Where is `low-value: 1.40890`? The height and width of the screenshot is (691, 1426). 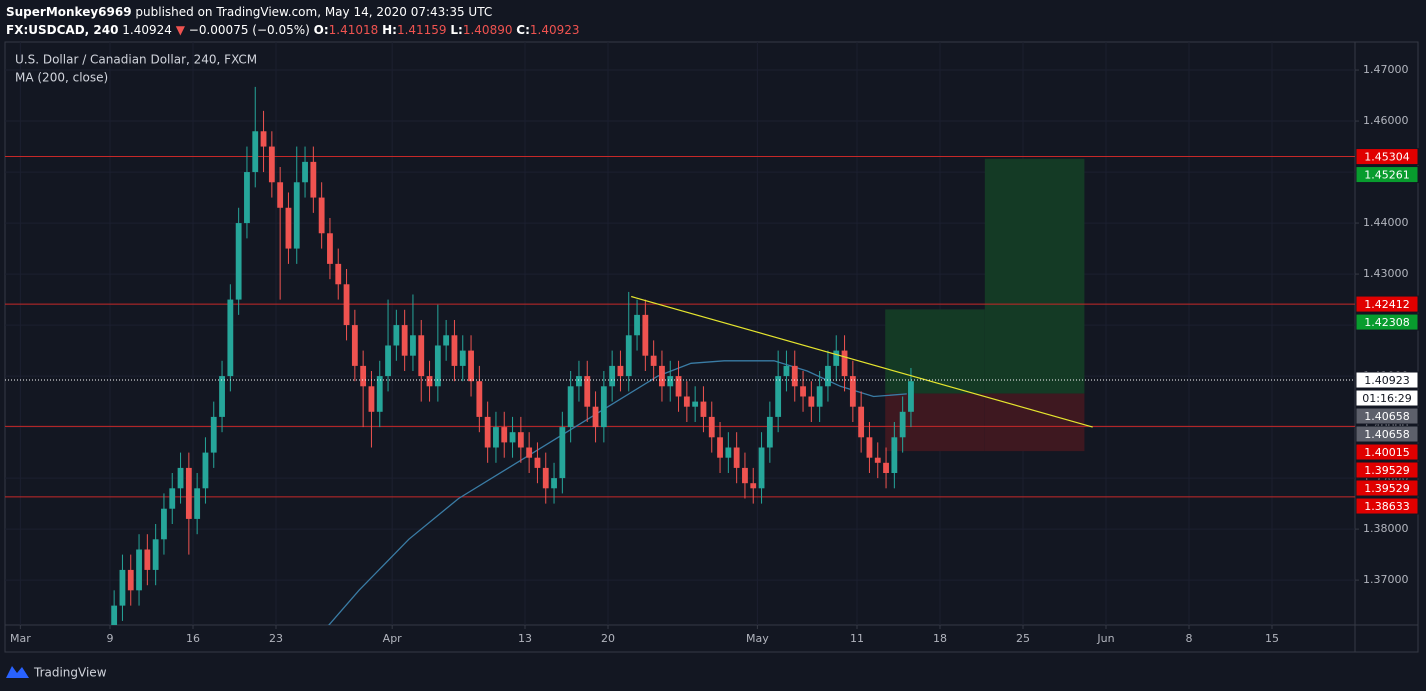
low-value: 1.40890 is located at coordinates (488, 30).